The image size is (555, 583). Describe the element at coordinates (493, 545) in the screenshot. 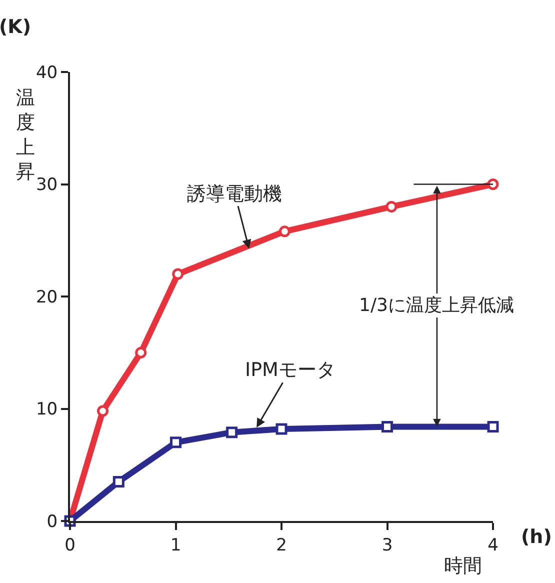

I see `x-tick-label: 4` at that location.